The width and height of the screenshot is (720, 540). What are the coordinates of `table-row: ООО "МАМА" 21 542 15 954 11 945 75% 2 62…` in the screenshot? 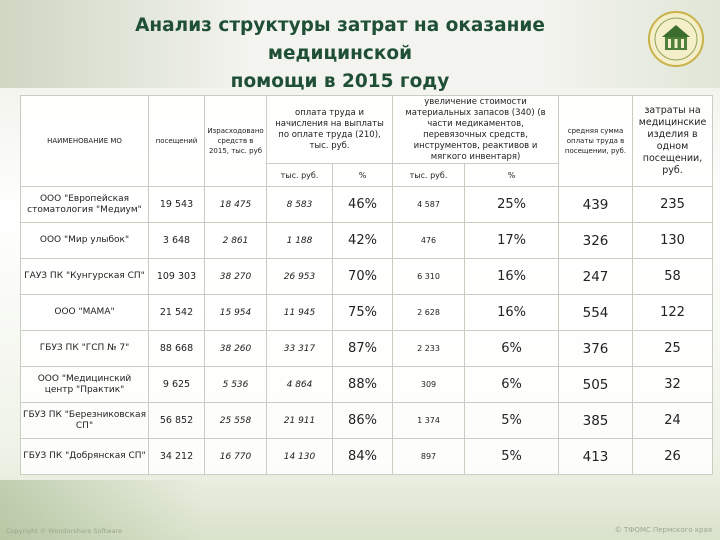 It's located at (367, 312).